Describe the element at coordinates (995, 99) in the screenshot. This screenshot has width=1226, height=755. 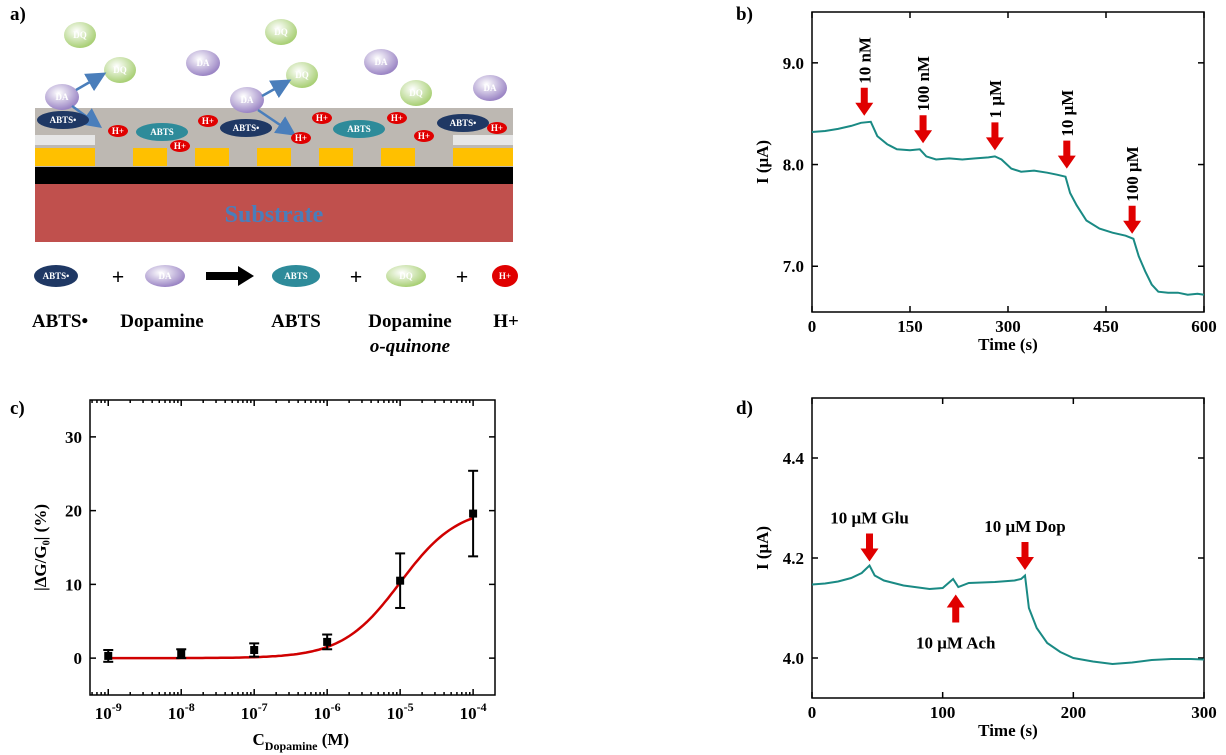
I see `concentration-label: 1 μM` at that location.